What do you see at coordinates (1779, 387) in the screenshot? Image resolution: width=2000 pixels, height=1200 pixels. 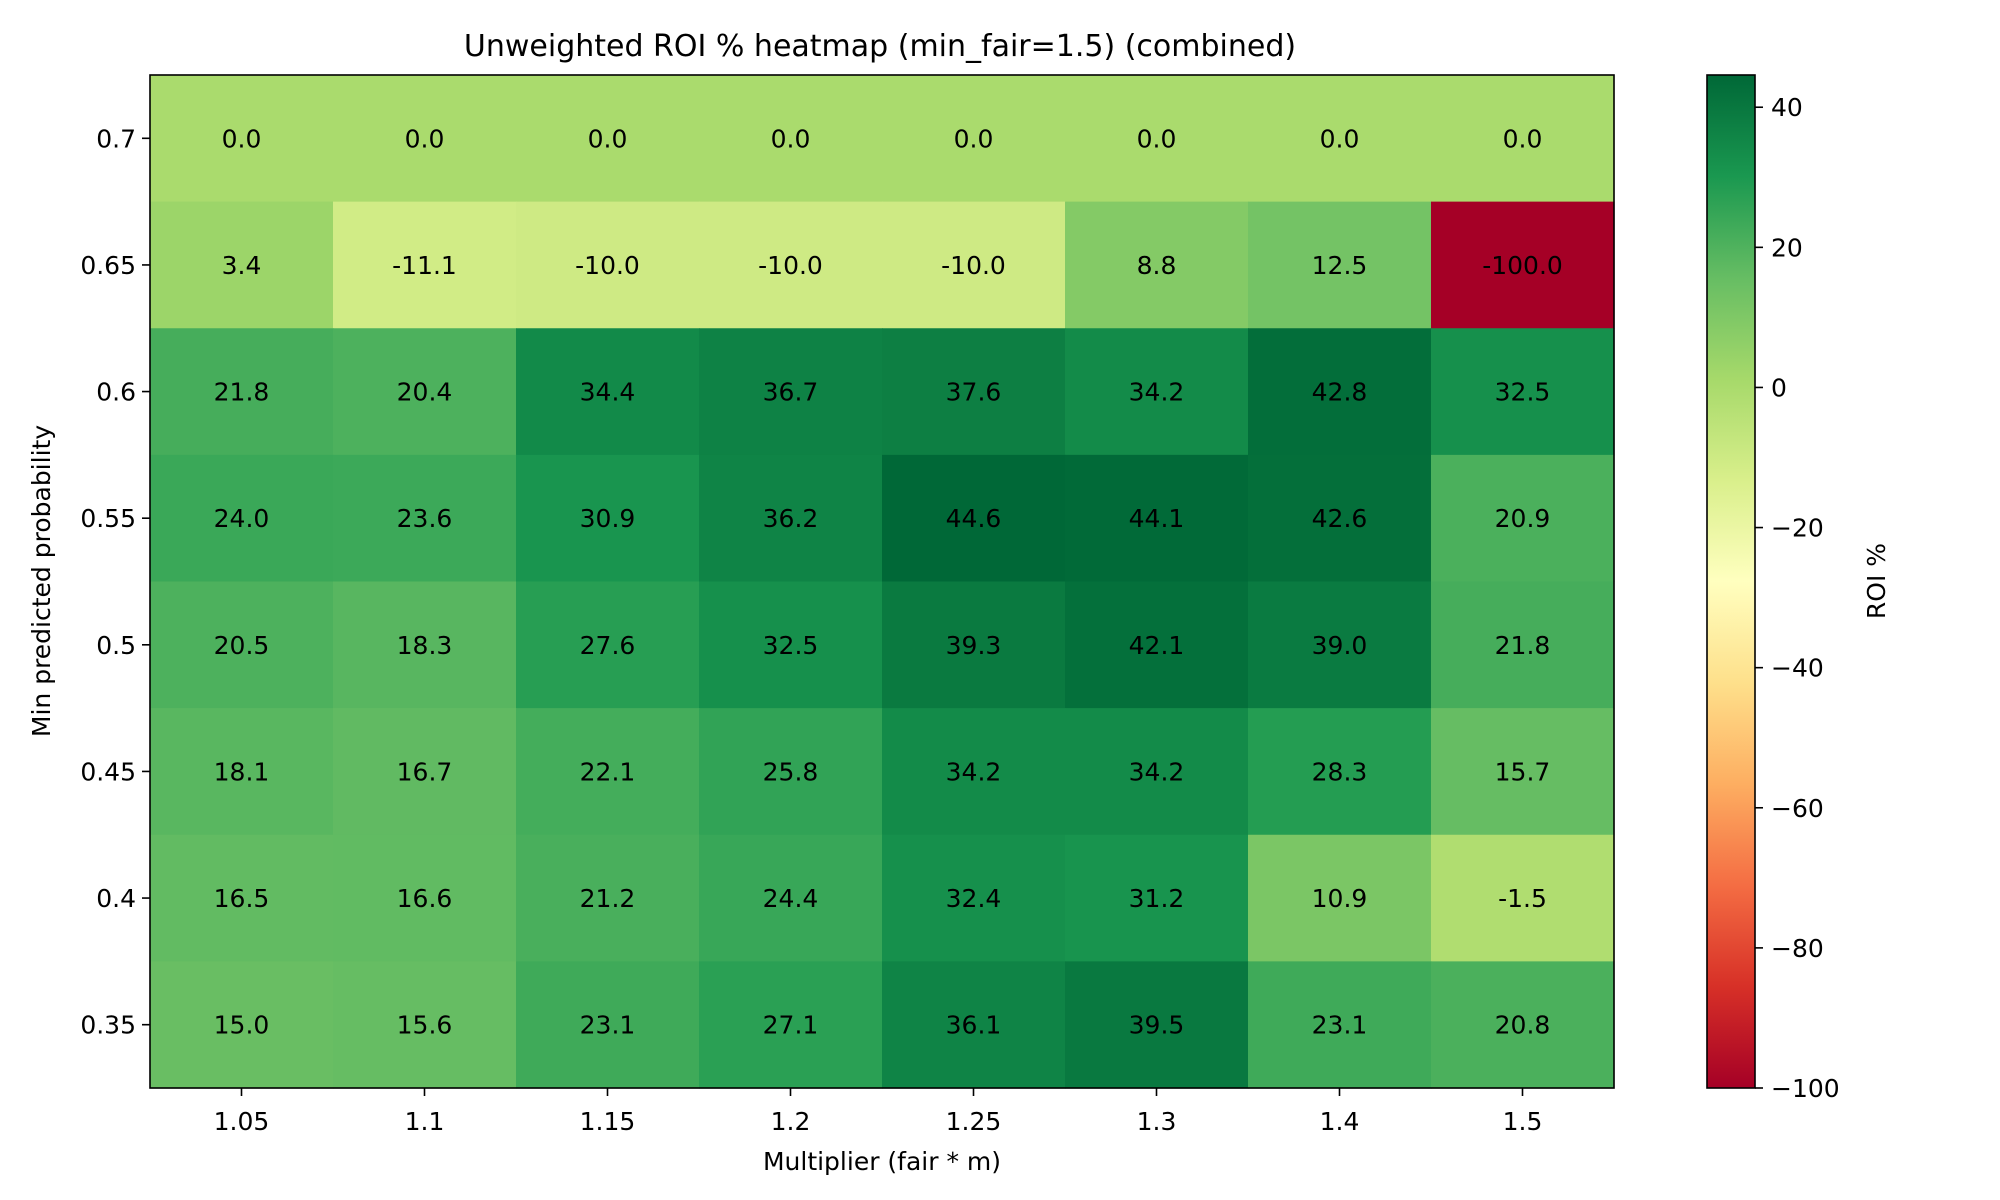 I see `colorbar-tick-label: 0` at bounding box center [1779, 387].